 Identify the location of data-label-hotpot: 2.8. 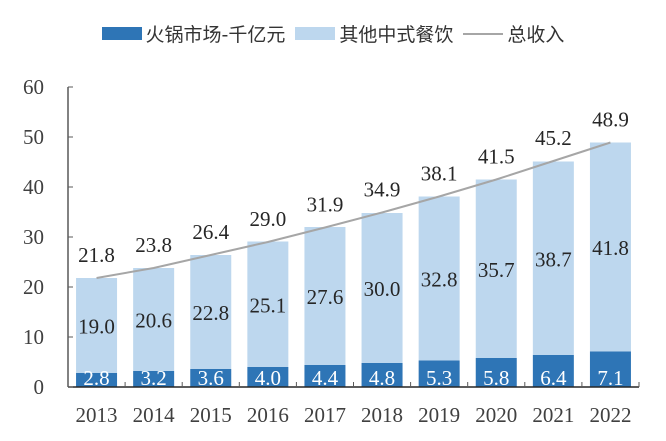
(96, 378).